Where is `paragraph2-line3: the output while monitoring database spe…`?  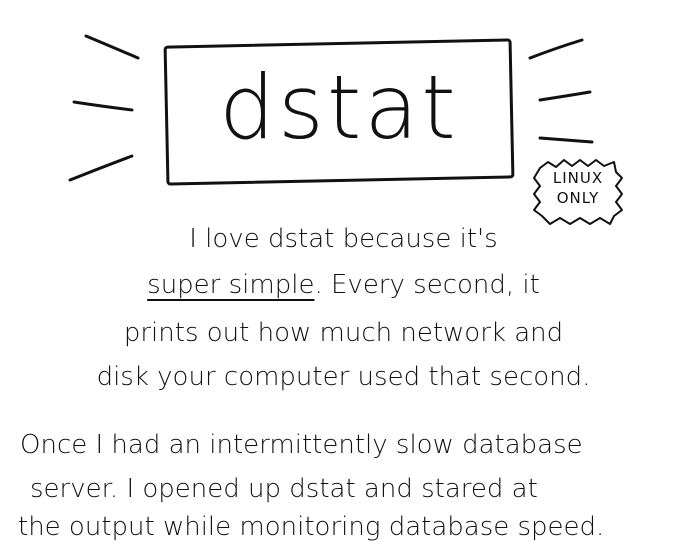
paragraph2-line3: the output while monitoring database spe… is located at coordinates (311, 527).